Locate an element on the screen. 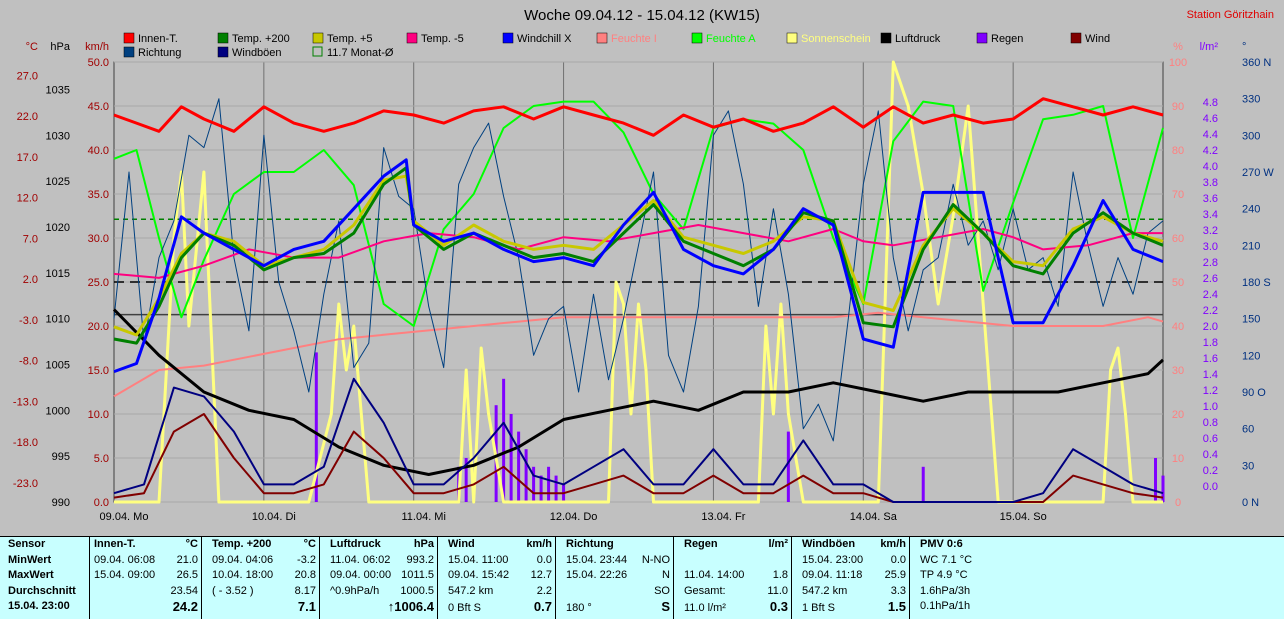 The width and height of the screenshot is (1284, 619). humidity-tick: 70 is located at coordinates (1178, 195).